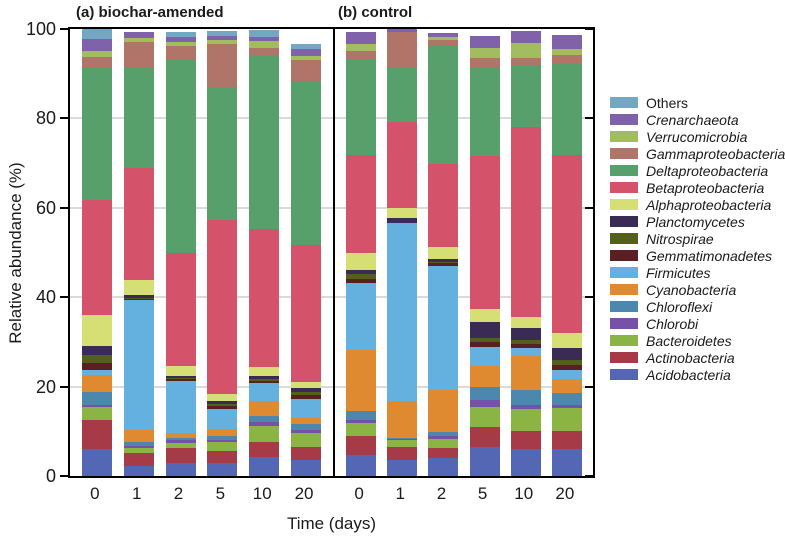 The width and height of the screenshot is (785, 543). What do you see at coordinates (624, 136) in the screenshot?
I see `legend-swatch-verrucomicrobia` at bounding box center [624, 136].